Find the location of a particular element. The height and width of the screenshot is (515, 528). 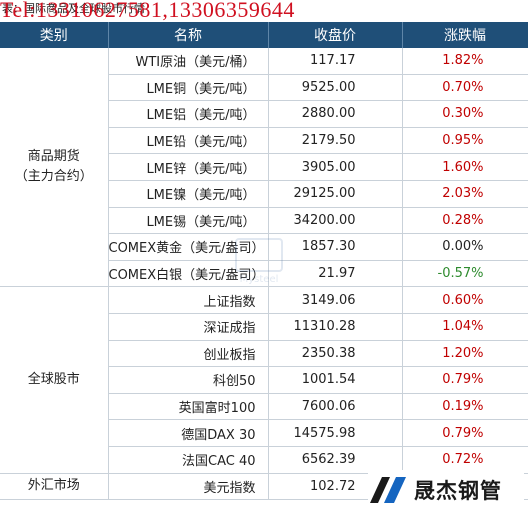

change-cell: 0.60% is located at coordinates (465, 300).